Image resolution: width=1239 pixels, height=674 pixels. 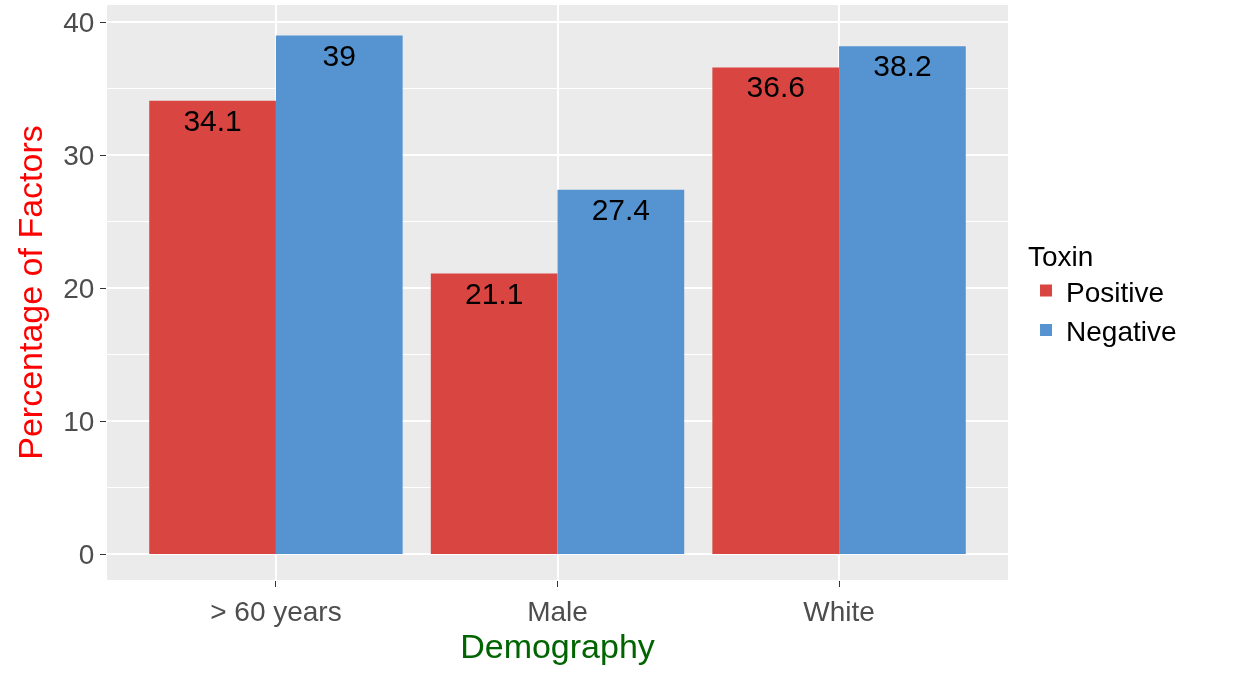 I want to click on y-tick-label: 10, so click(x=79, y=421).